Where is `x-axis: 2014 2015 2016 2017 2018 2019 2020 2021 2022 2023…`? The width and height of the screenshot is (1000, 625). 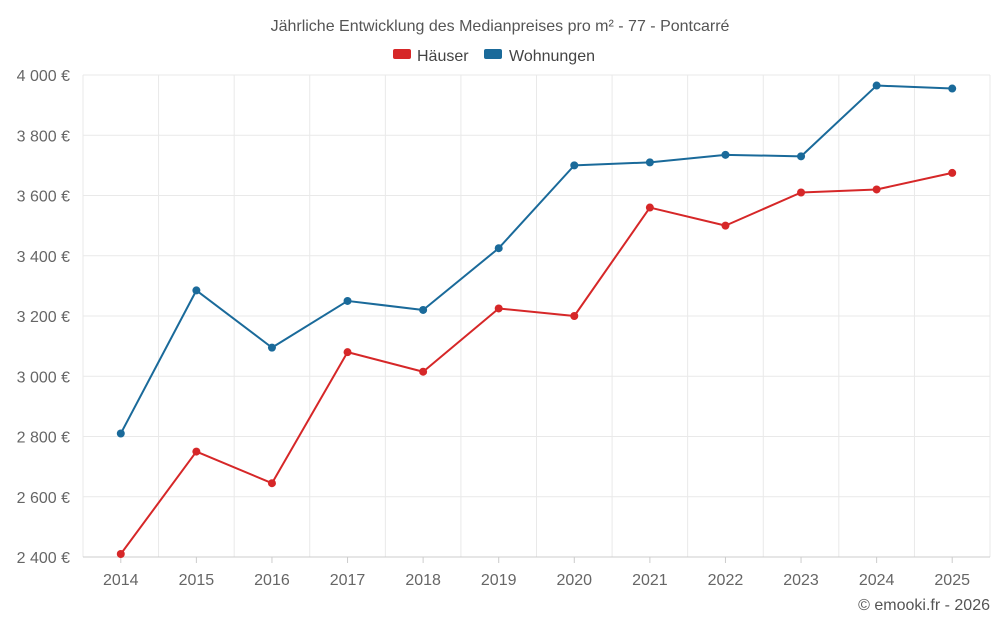
x-axis: 2014 2015 2016 2017 2018 2019 2020 2021 2022 2023… is located at coordinates (536, 572).